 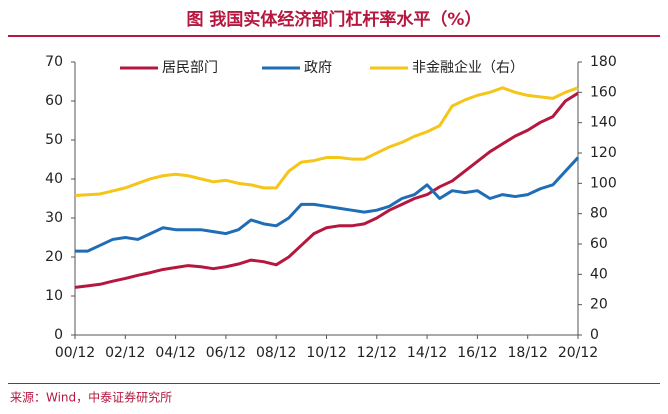 I want to click on y-tick-label: 70, so click(x=54, y=62).